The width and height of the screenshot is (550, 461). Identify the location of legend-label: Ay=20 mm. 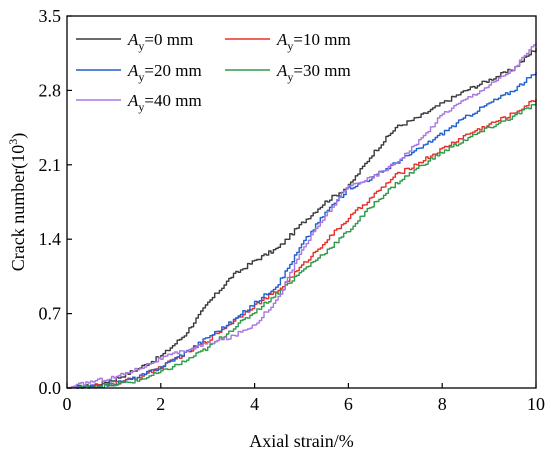
(164, 72).